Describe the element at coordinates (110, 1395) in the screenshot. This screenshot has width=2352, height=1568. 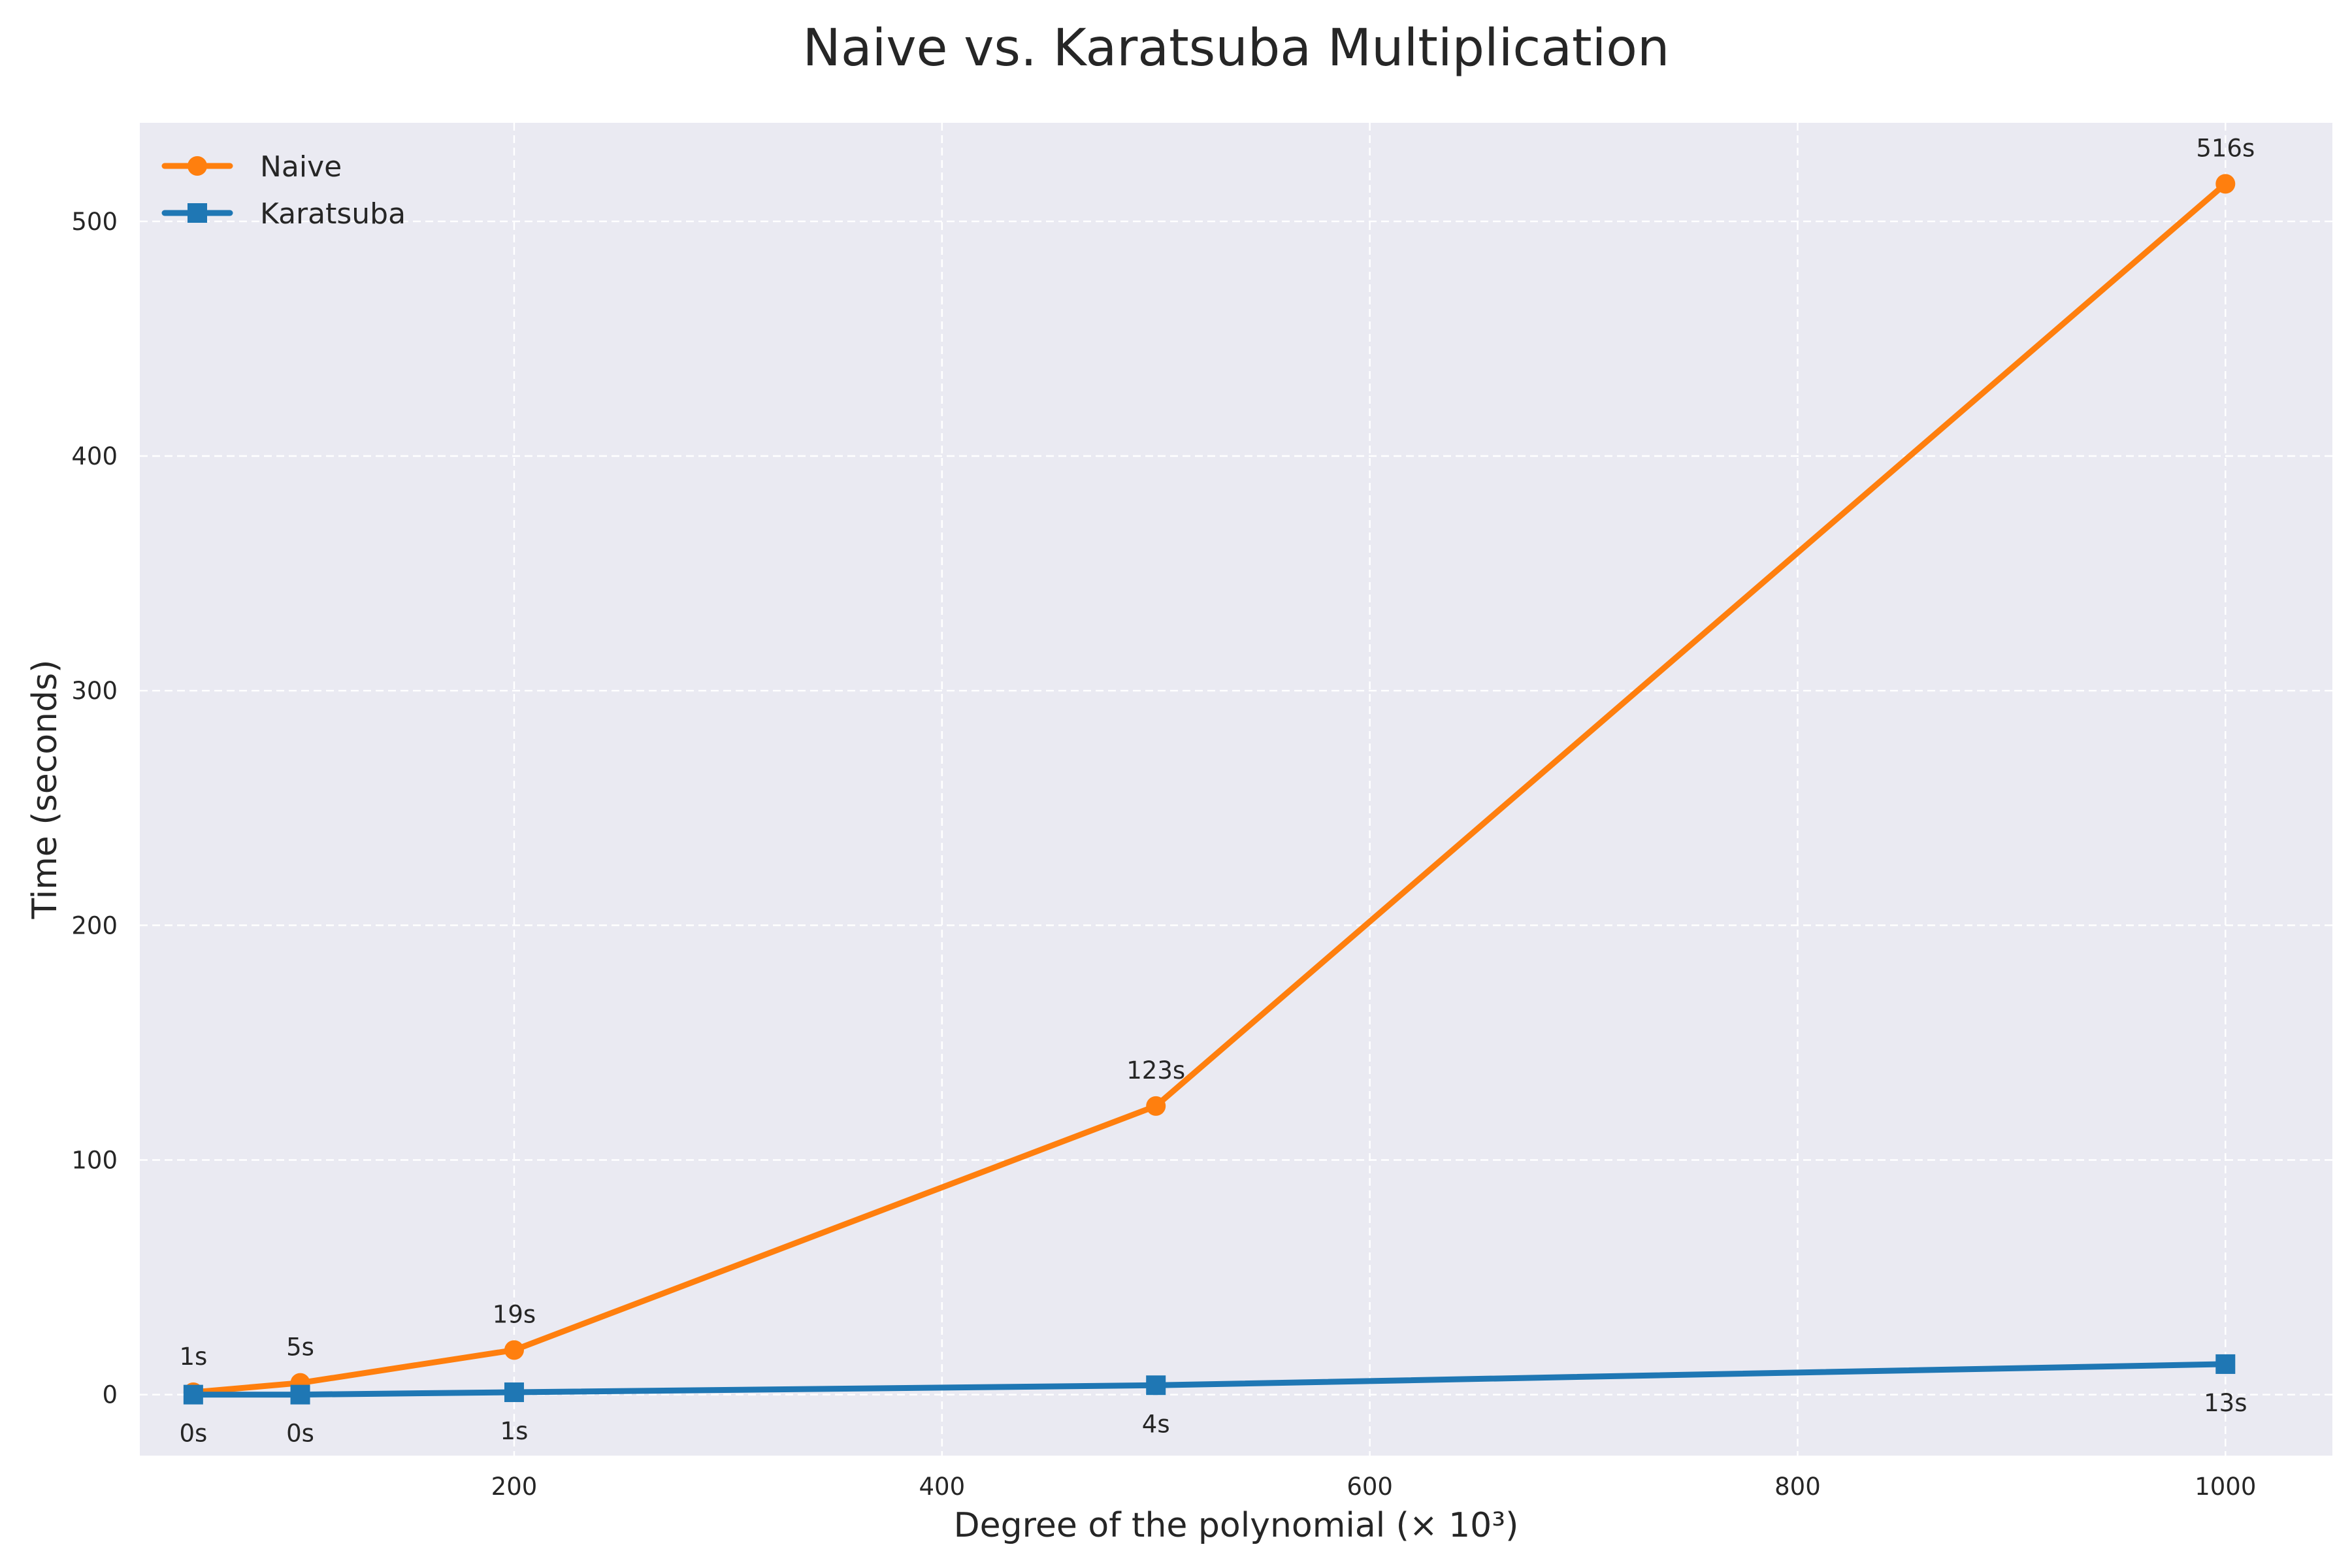
I see `y-tick-label: 0` at that location.